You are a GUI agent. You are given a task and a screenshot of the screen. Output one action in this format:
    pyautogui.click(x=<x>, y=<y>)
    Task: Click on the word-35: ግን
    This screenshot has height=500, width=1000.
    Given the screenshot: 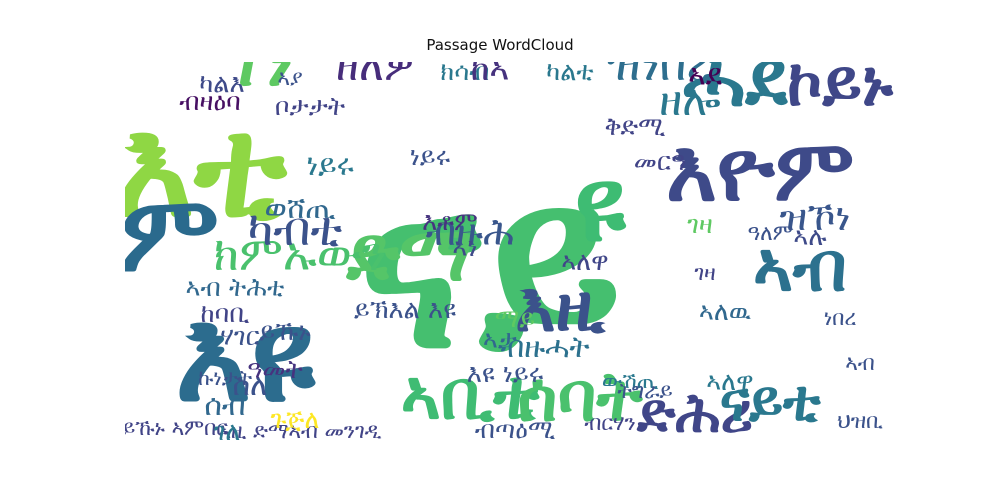 What is the action you would take?
    pyautogui.click(x=254, y=62)
    